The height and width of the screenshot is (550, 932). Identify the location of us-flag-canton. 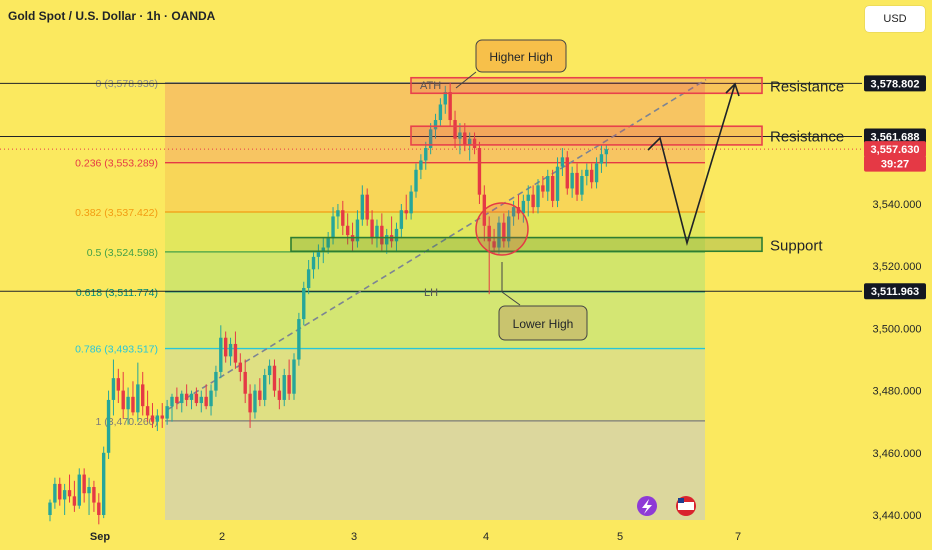
(681, 500).